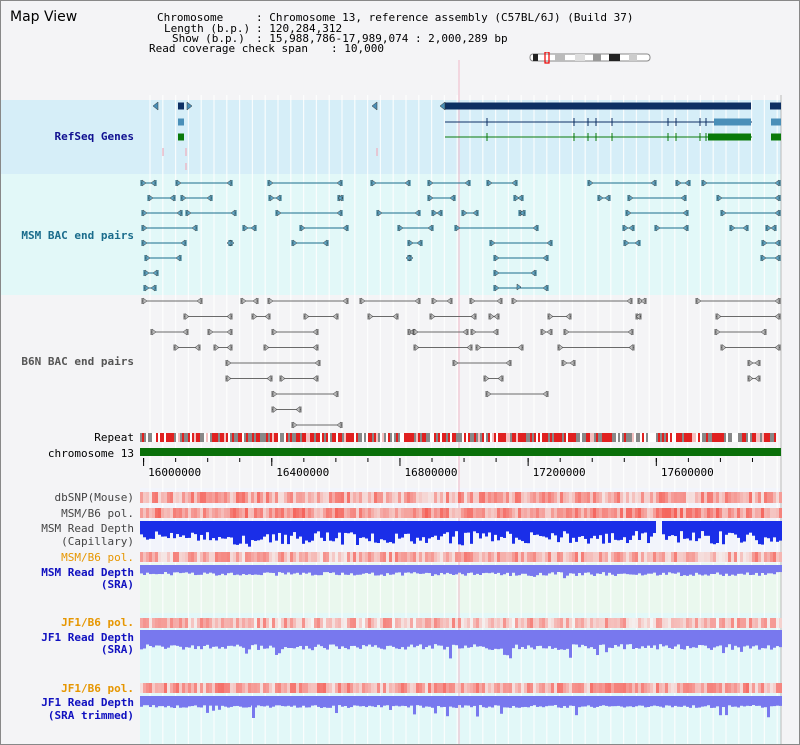 This screenshot has width=800, height=745. Describe the element at coordinates (87, 637) in the screenshot. I see `jf1-read-depth-label: JF1 Read Depth` at that location.